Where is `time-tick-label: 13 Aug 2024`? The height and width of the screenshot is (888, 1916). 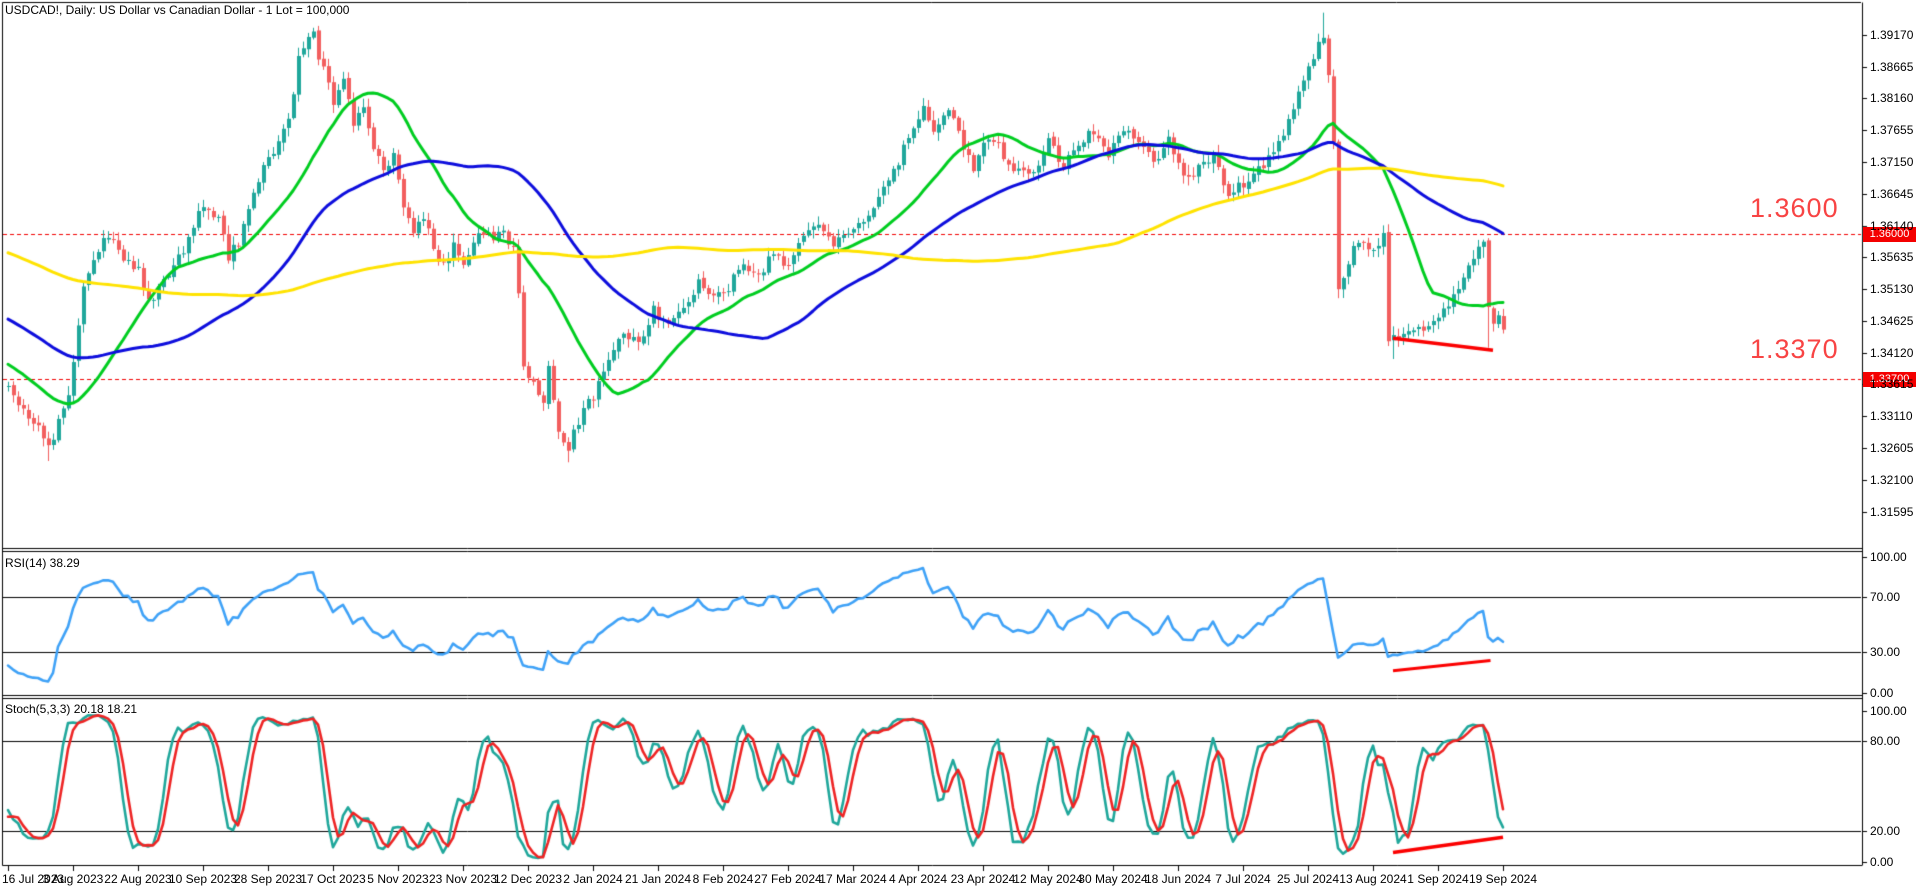
time-tick-label: 13 Aug 2024 is located at coordinates (1373, 879).